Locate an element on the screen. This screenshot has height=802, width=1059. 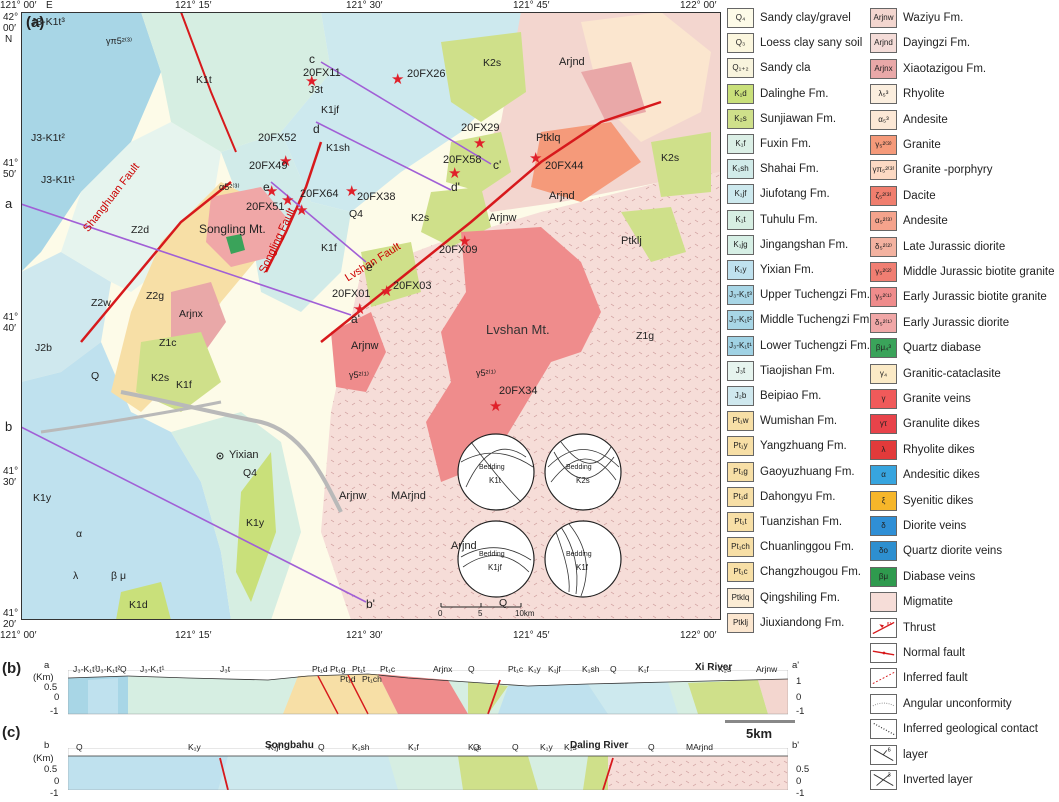
legend-code: Pt₁y is located at coordinates (740, 446).